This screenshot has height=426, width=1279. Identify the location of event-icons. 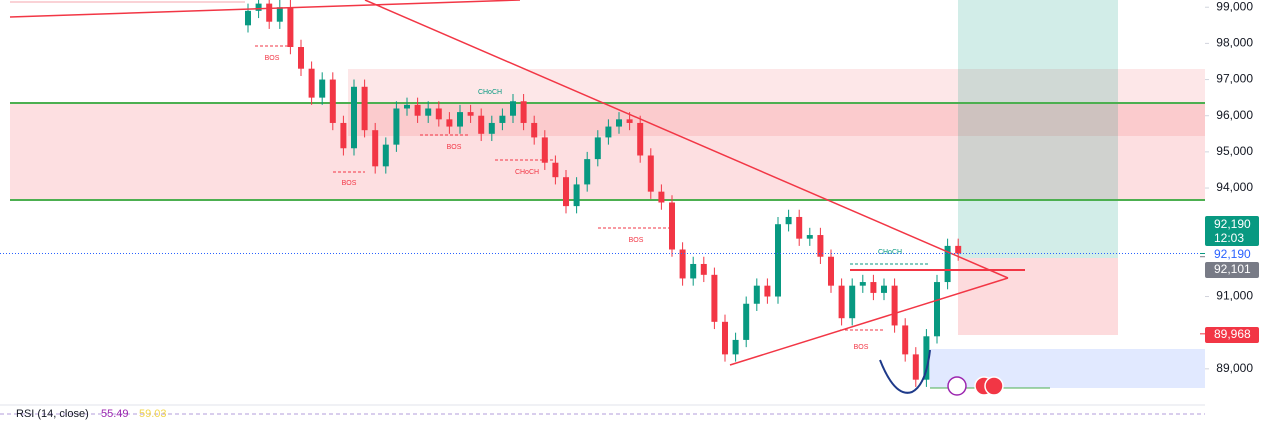
(975, 386).